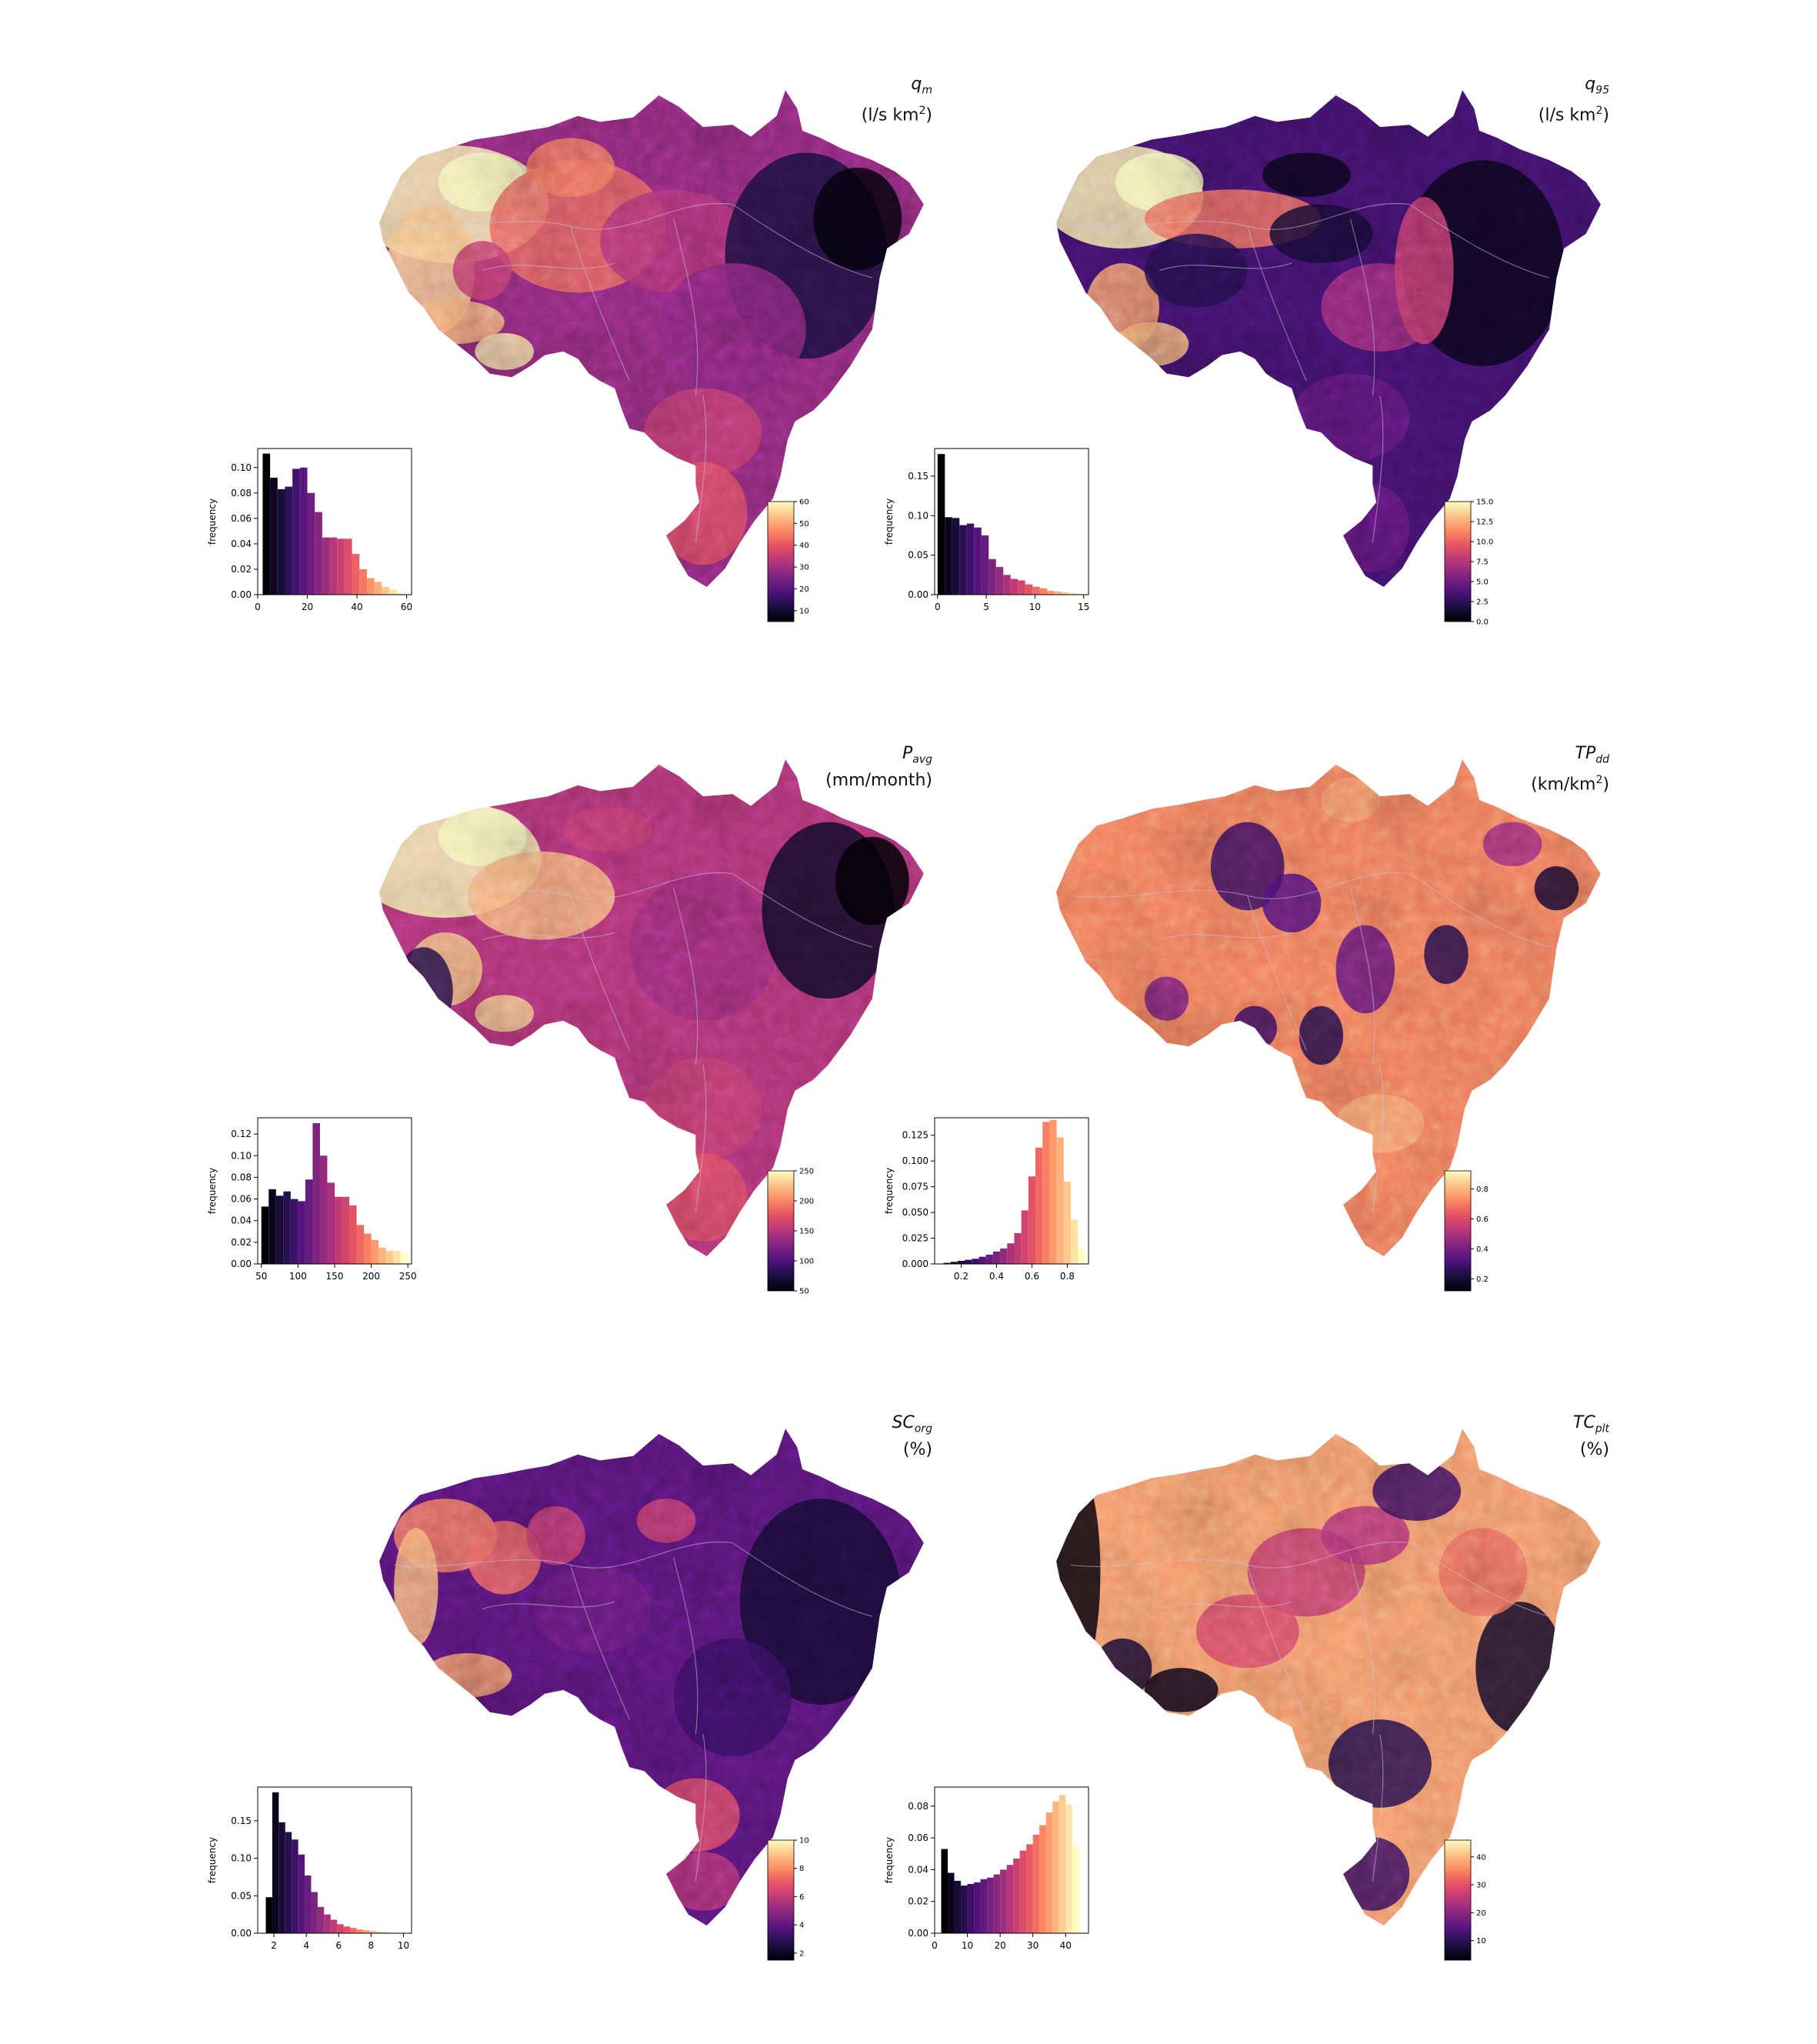 This screenshot has width=1817, height=2044. I want to click on colorbar-tick-label: 100, so click(806, 1262).